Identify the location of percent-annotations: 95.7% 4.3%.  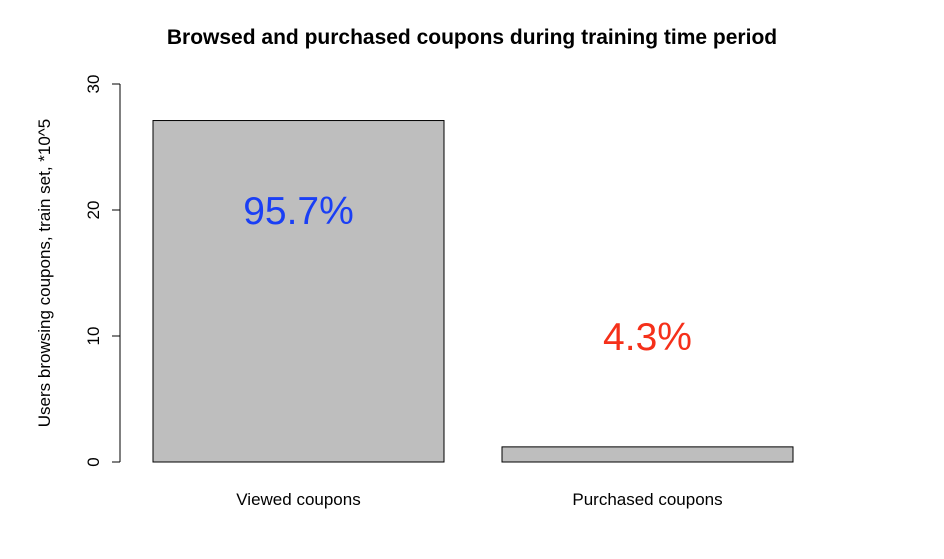
(467, 274).